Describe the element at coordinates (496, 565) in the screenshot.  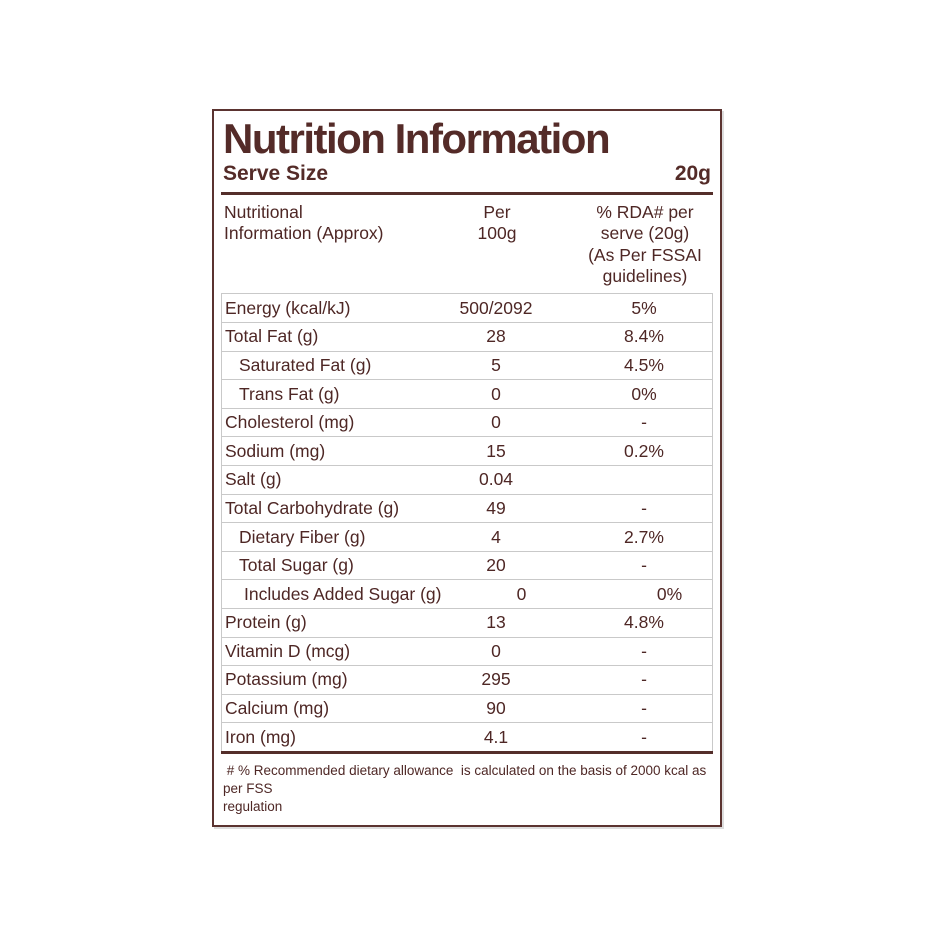
I see `per-100g-value: 20` at that location.